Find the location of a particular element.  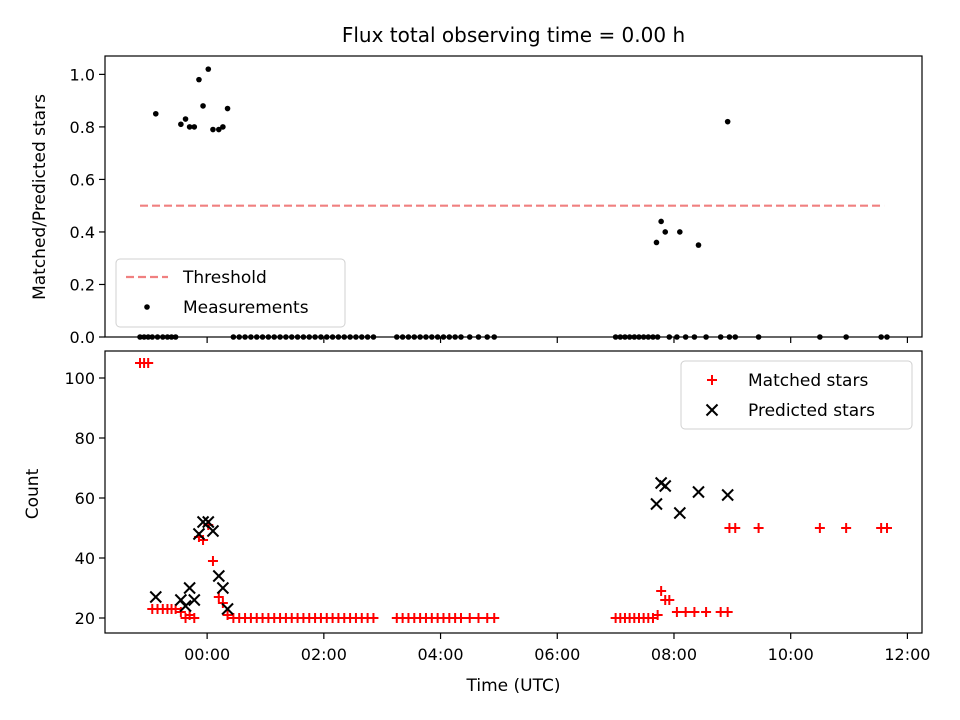

y-tick-label: 0.0 is located at coordinates (82, 337).